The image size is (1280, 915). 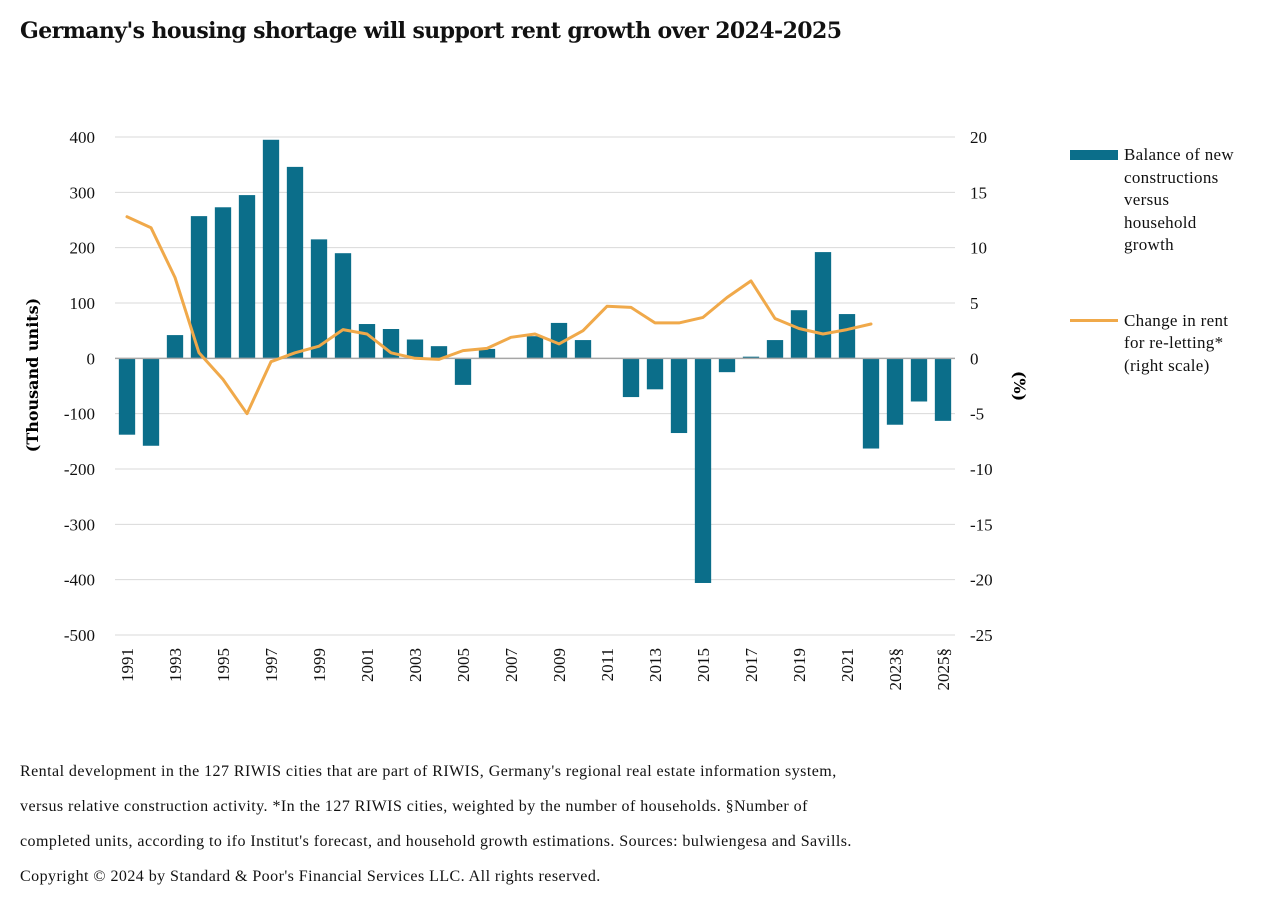 What do you see at coordinates (83, 303) in the screenshot?
I see `left-tick-label: 100` at bounding box center [83, 303].